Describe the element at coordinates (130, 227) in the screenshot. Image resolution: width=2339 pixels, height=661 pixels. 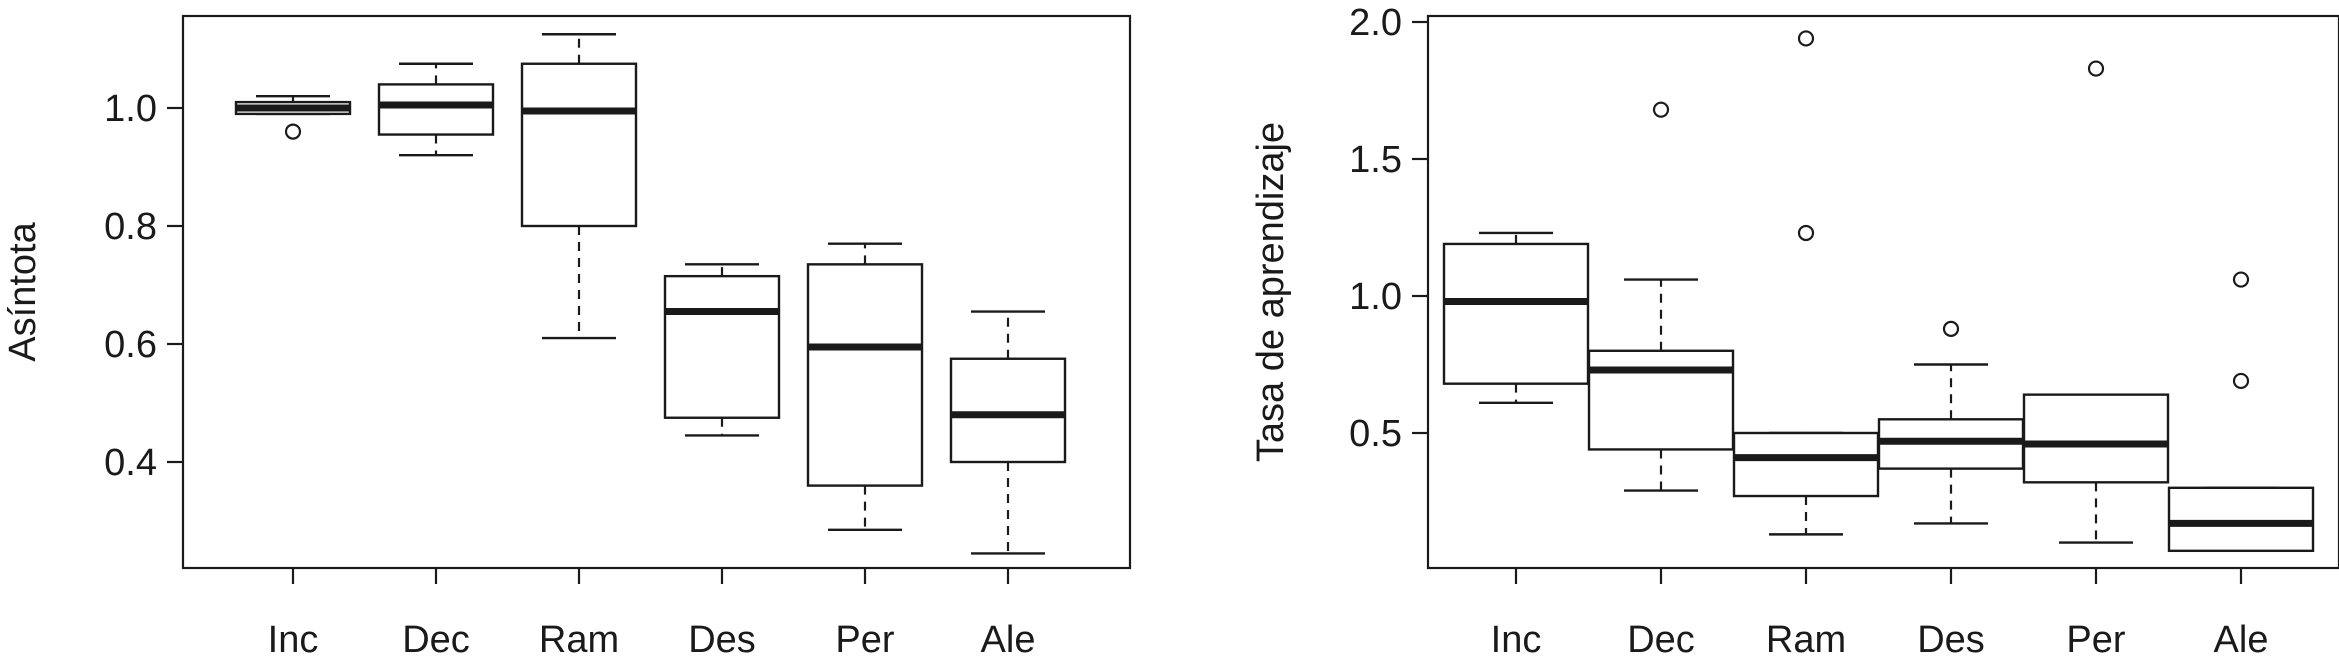
I see `y-tick-label: 0.8` at that location.